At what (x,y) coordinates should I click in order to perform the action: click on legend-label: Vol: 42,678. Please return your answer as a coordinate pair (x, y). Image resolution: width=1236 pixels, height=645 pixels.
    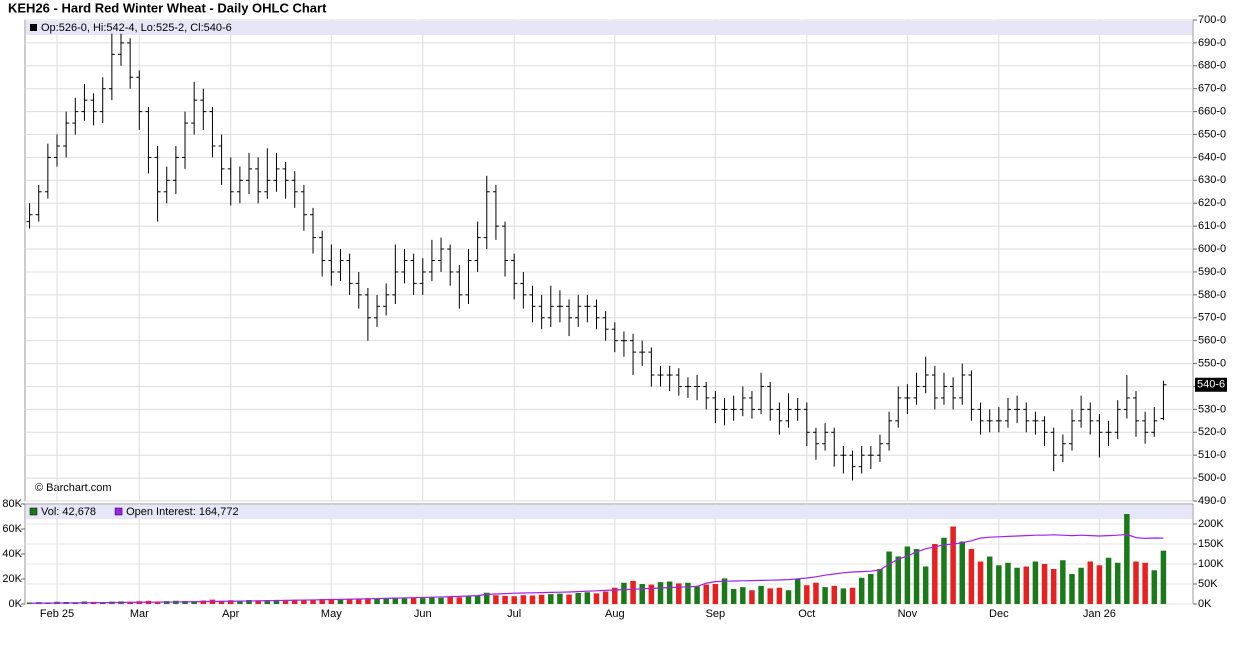
    Looking at the image, I should click on (68, 512).